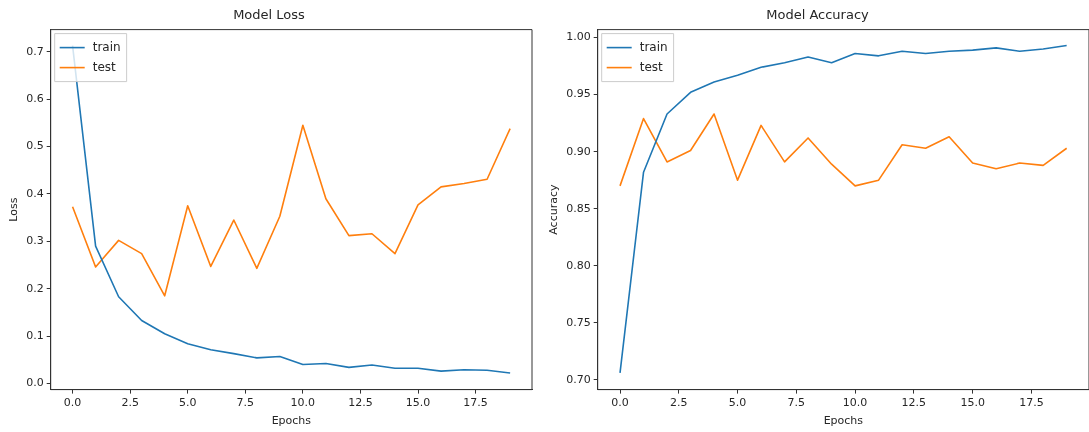 This screenshot has width=1089, height=432. Describe the element at coordinates (578, 265) in the screenshot. I see `y-tick-label: 0.80` at that location.